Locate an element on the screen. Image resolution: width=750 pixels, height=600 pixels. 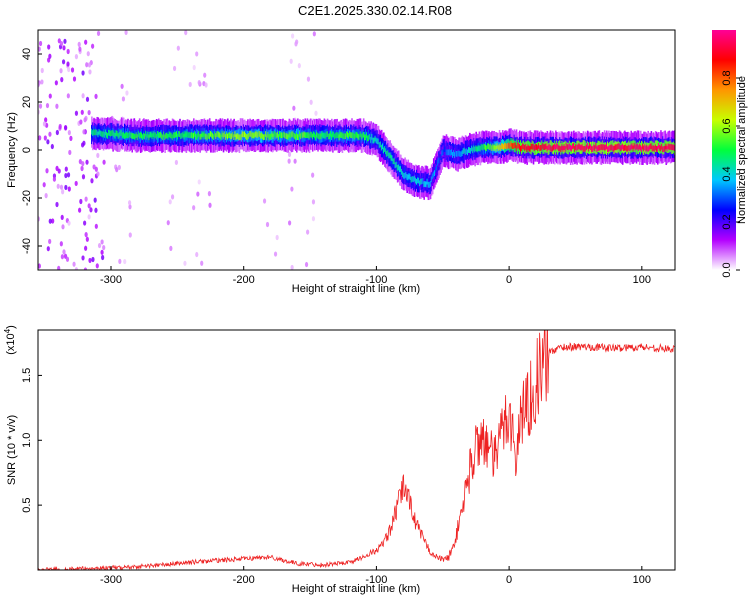
colorbar-tick-label: 0.8 is located at coordinates (727, 77).